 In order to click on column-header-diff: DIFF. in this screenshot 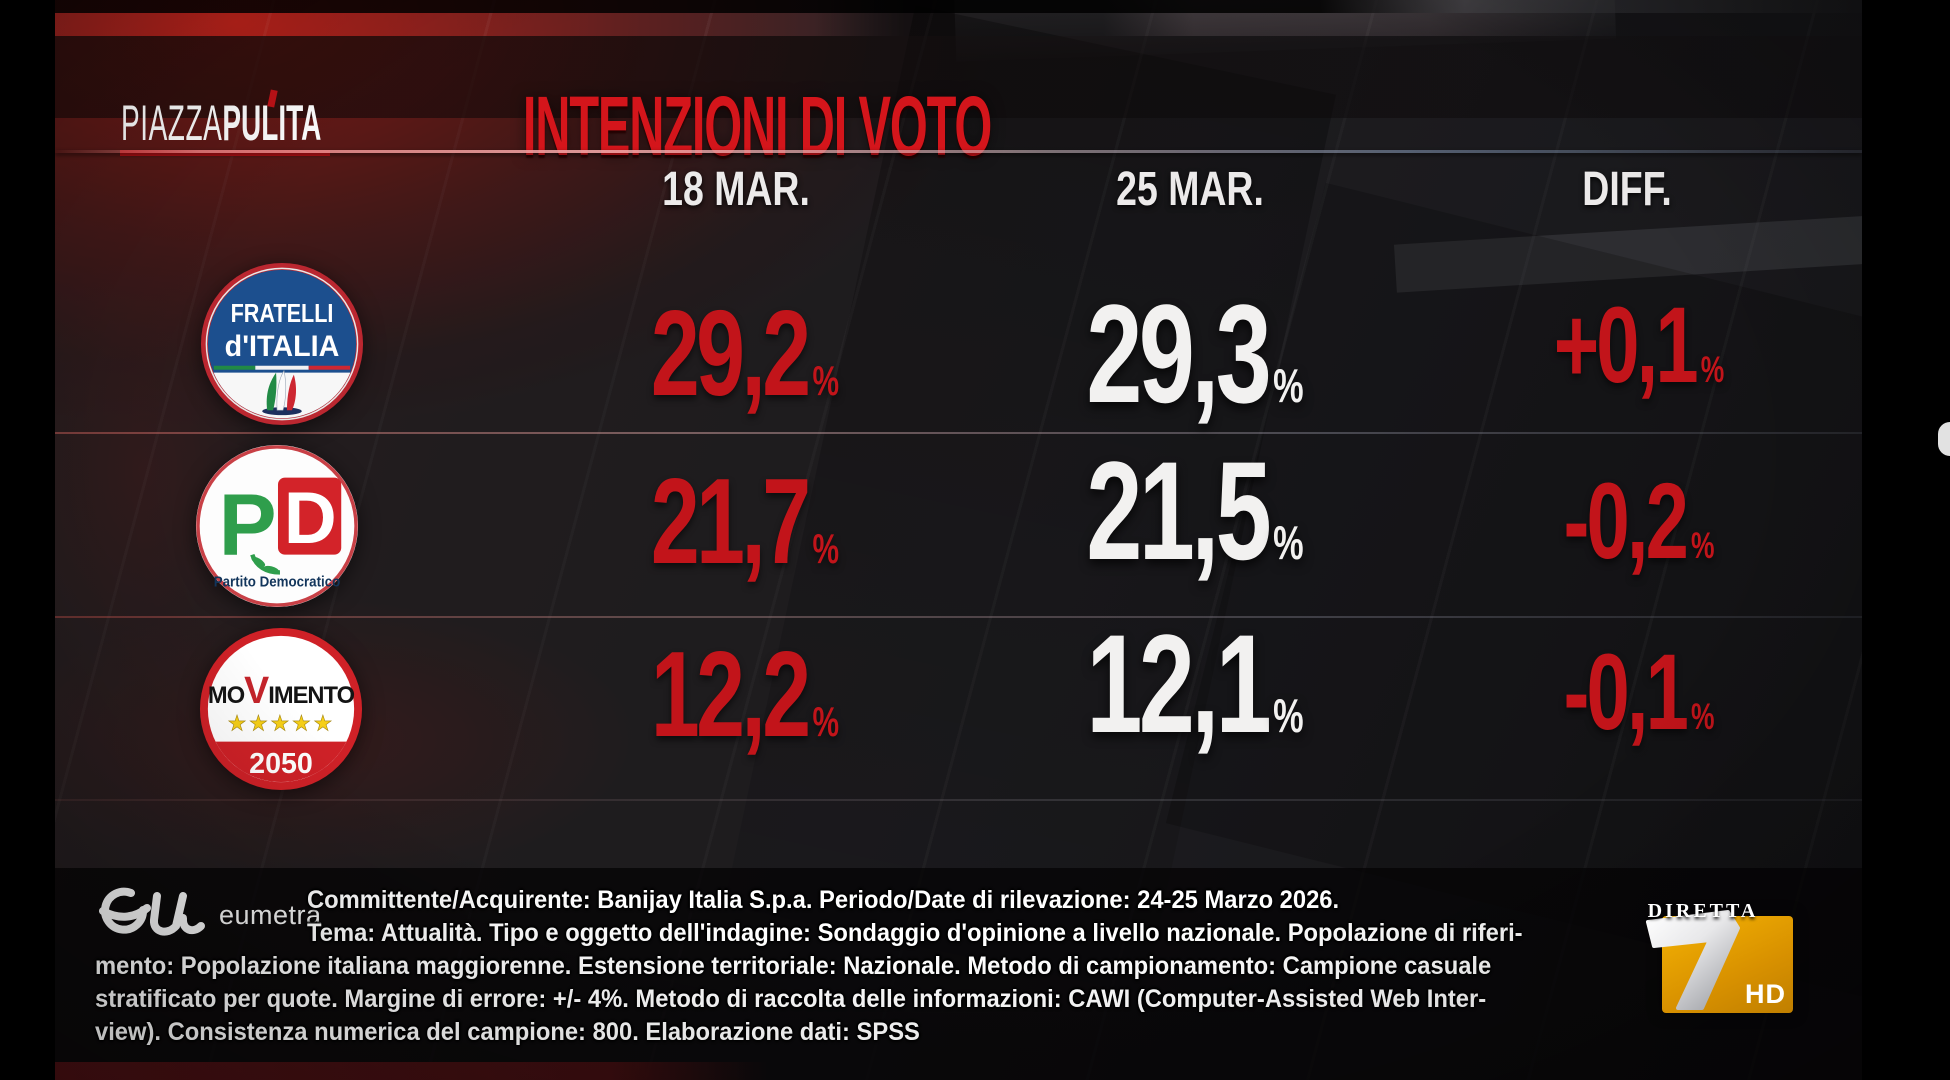, I will do `click(1627, 189)`.